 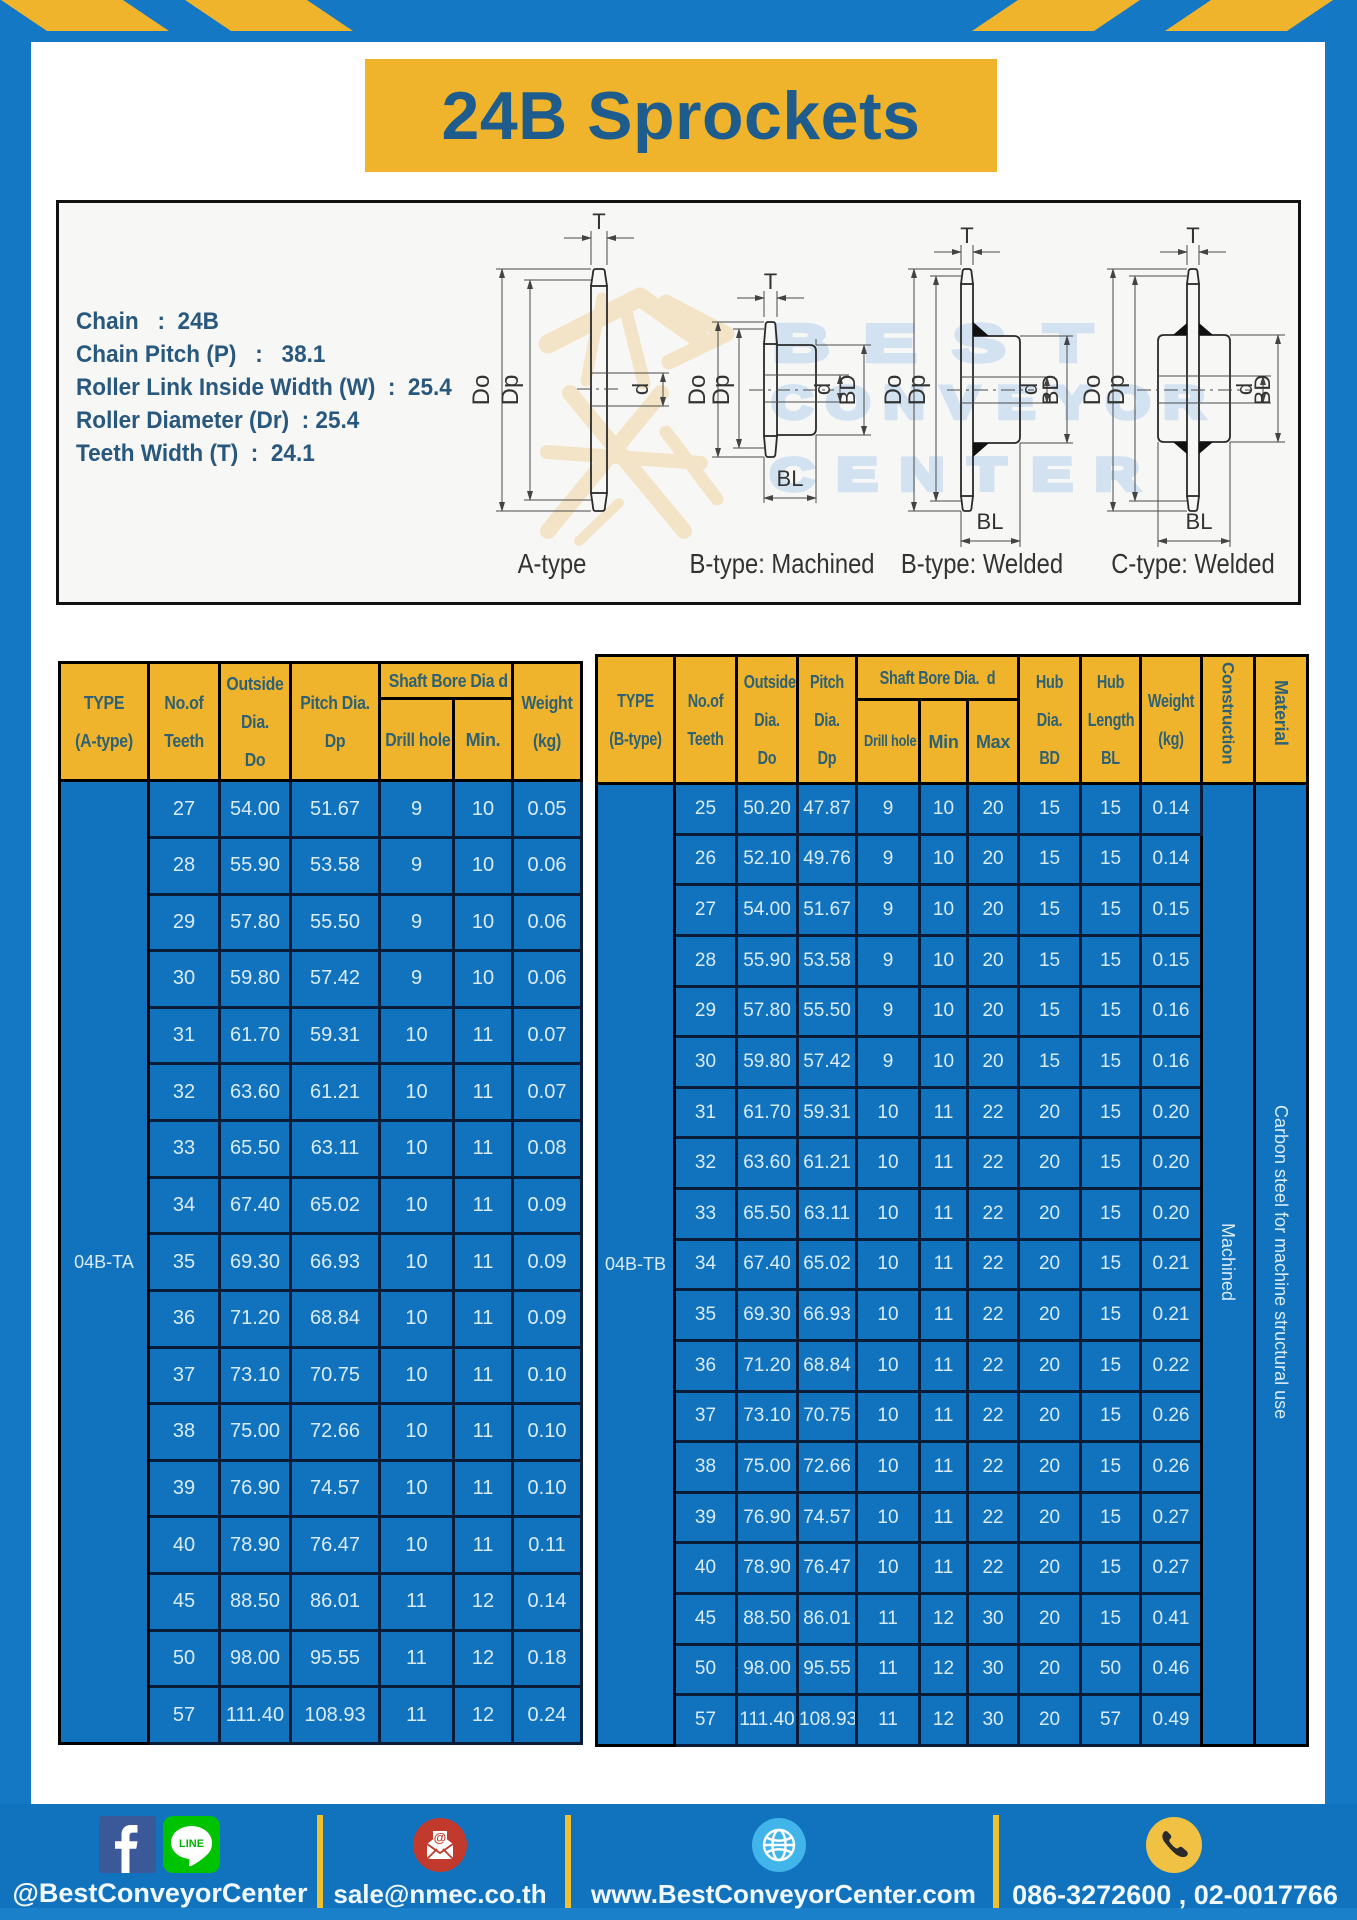 What do you see at coordinates (781, 563) in the screenshot?
I see `svg-text: B-type: Machined` at bounding box center [781, 563].